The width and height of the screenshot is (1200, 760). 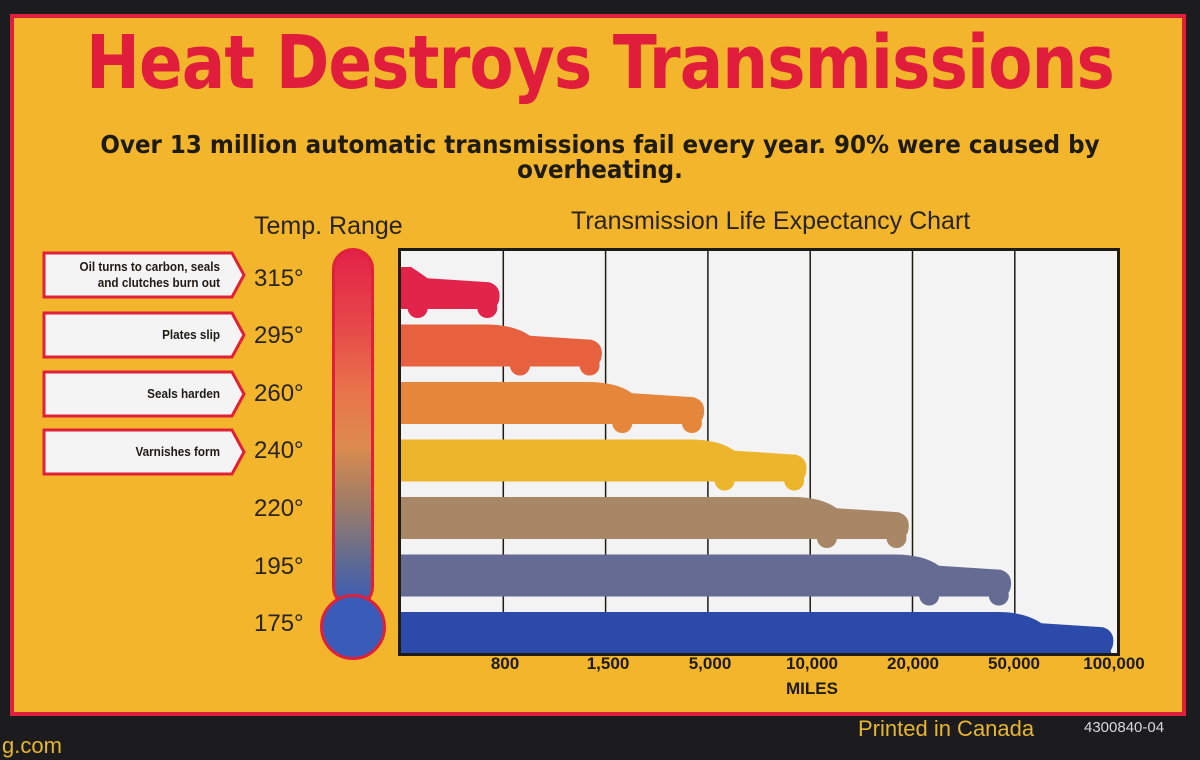 What do you see at coordinates (279, 450) in the screenshot?
I see `temp-label-240: 240°` at bounding box center [279, 450].